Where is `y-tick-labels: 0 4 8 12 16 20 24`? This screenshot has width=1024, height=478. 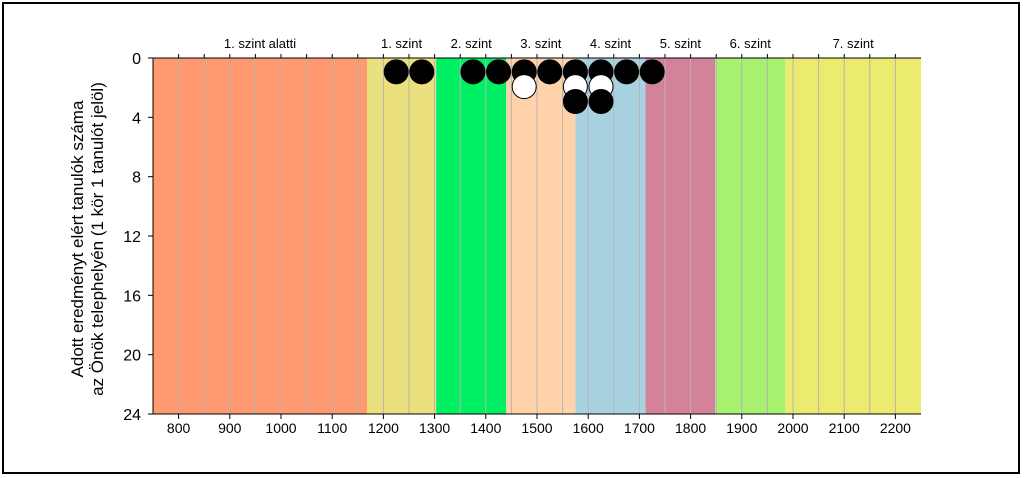
y-tick-labels: 0 4 8 12 16 20 24 is located at coordinates (132, 237).